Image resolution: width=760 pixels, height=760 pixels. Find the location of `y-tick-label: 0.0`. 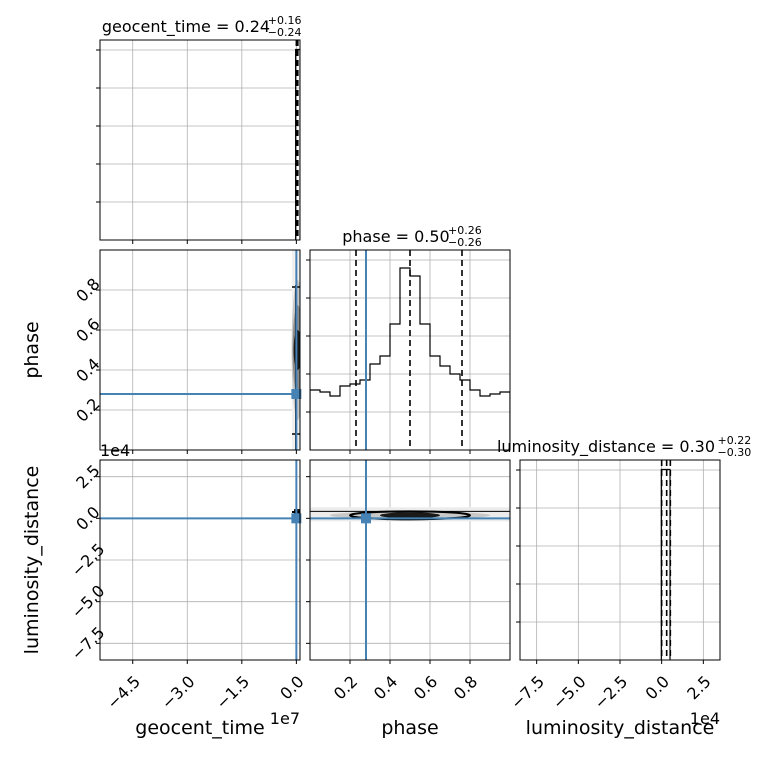

y-tick-label: 0.0 is located at coordinates (87, 518).